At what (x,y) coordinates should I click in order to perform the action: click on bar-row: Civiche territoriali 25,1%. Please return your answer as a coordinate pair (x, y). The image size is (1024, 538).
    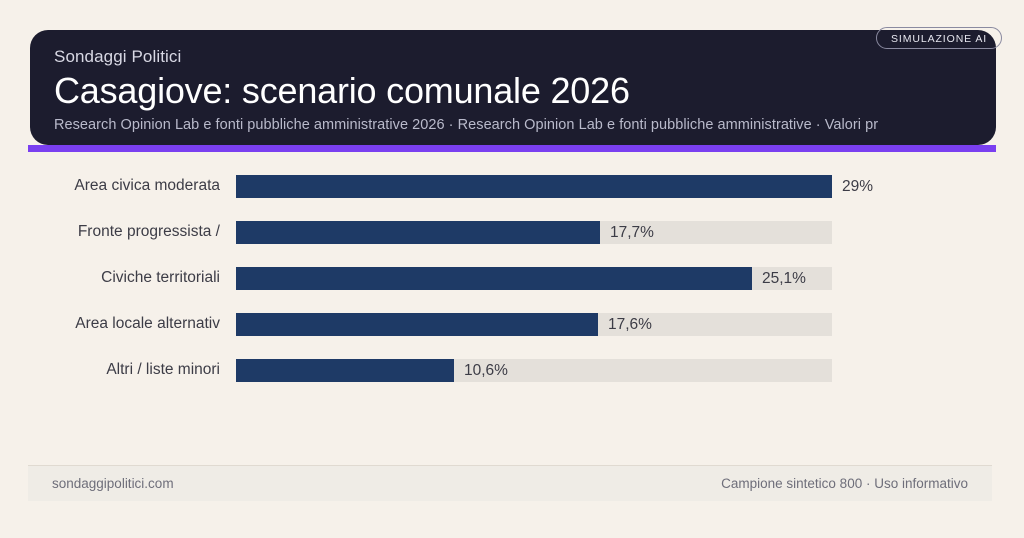
    Looking at the image, I should click on (512, 278).